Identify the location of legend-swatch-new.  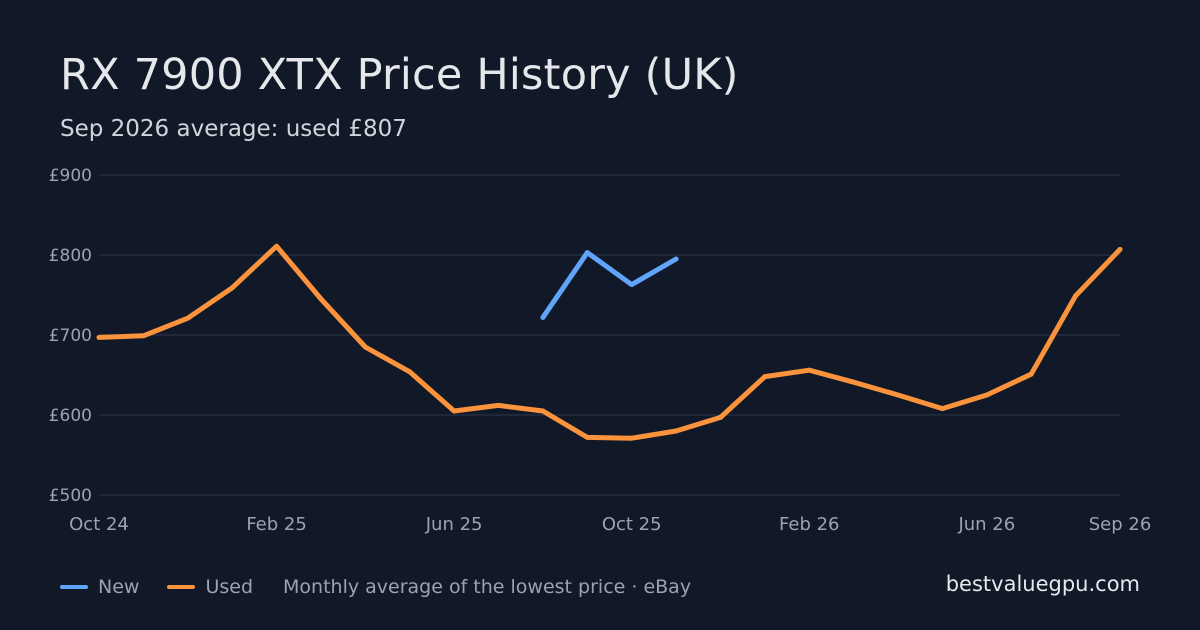
(74, 587).